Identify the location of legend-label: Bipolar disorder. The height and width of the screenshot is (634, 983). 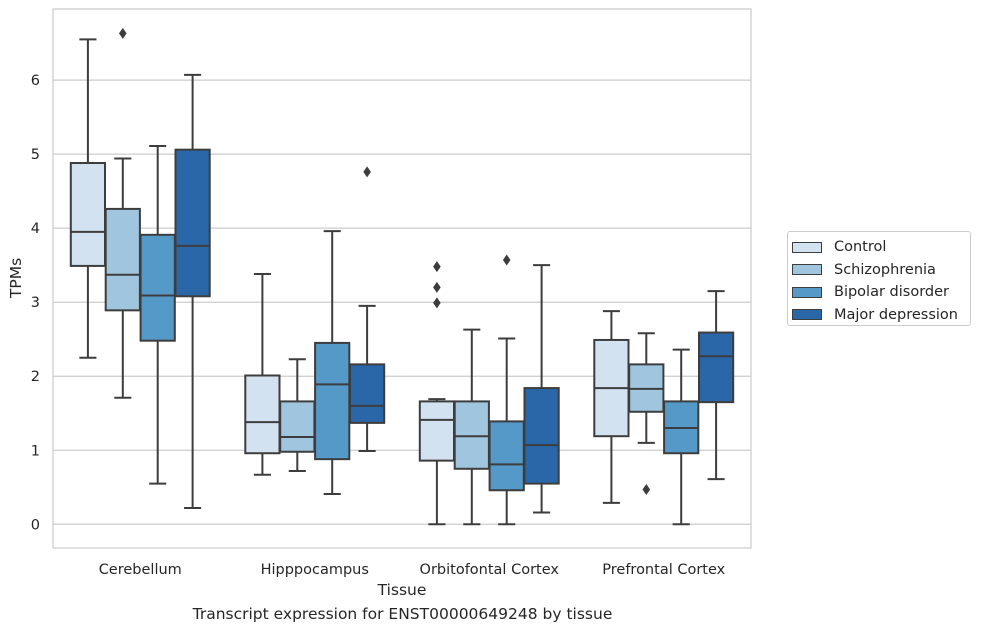
(891, 292).